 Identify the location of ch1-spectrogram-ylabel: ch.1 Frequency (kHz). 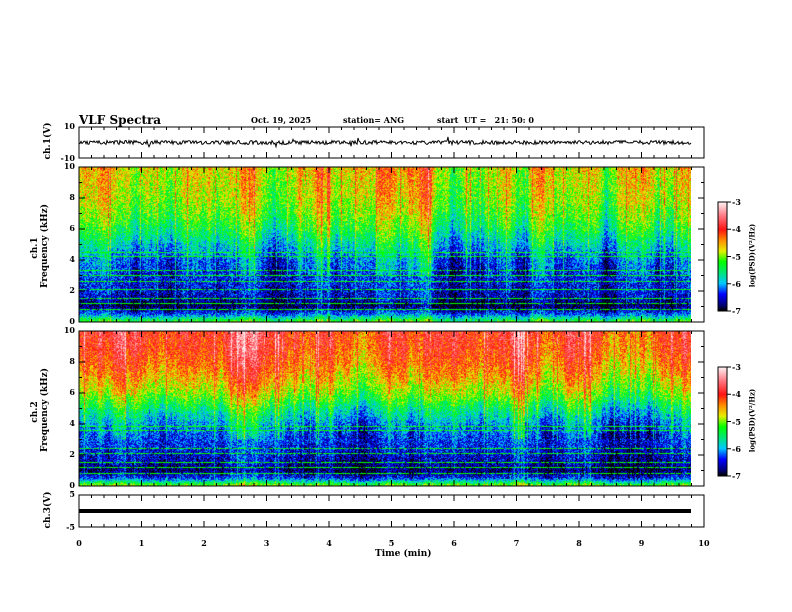
(40, 245).